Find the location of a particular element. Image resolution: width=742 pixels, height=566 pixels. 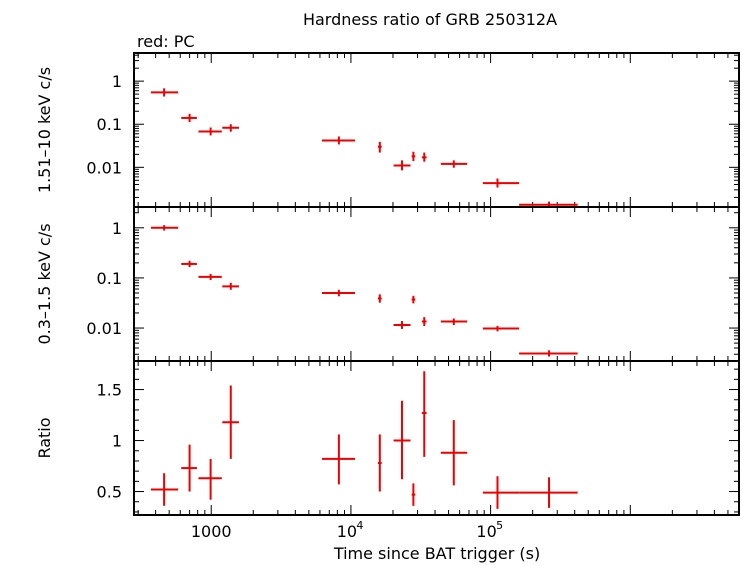

x-tick-label-exponent: 5 is located at coordinates (499, 525).